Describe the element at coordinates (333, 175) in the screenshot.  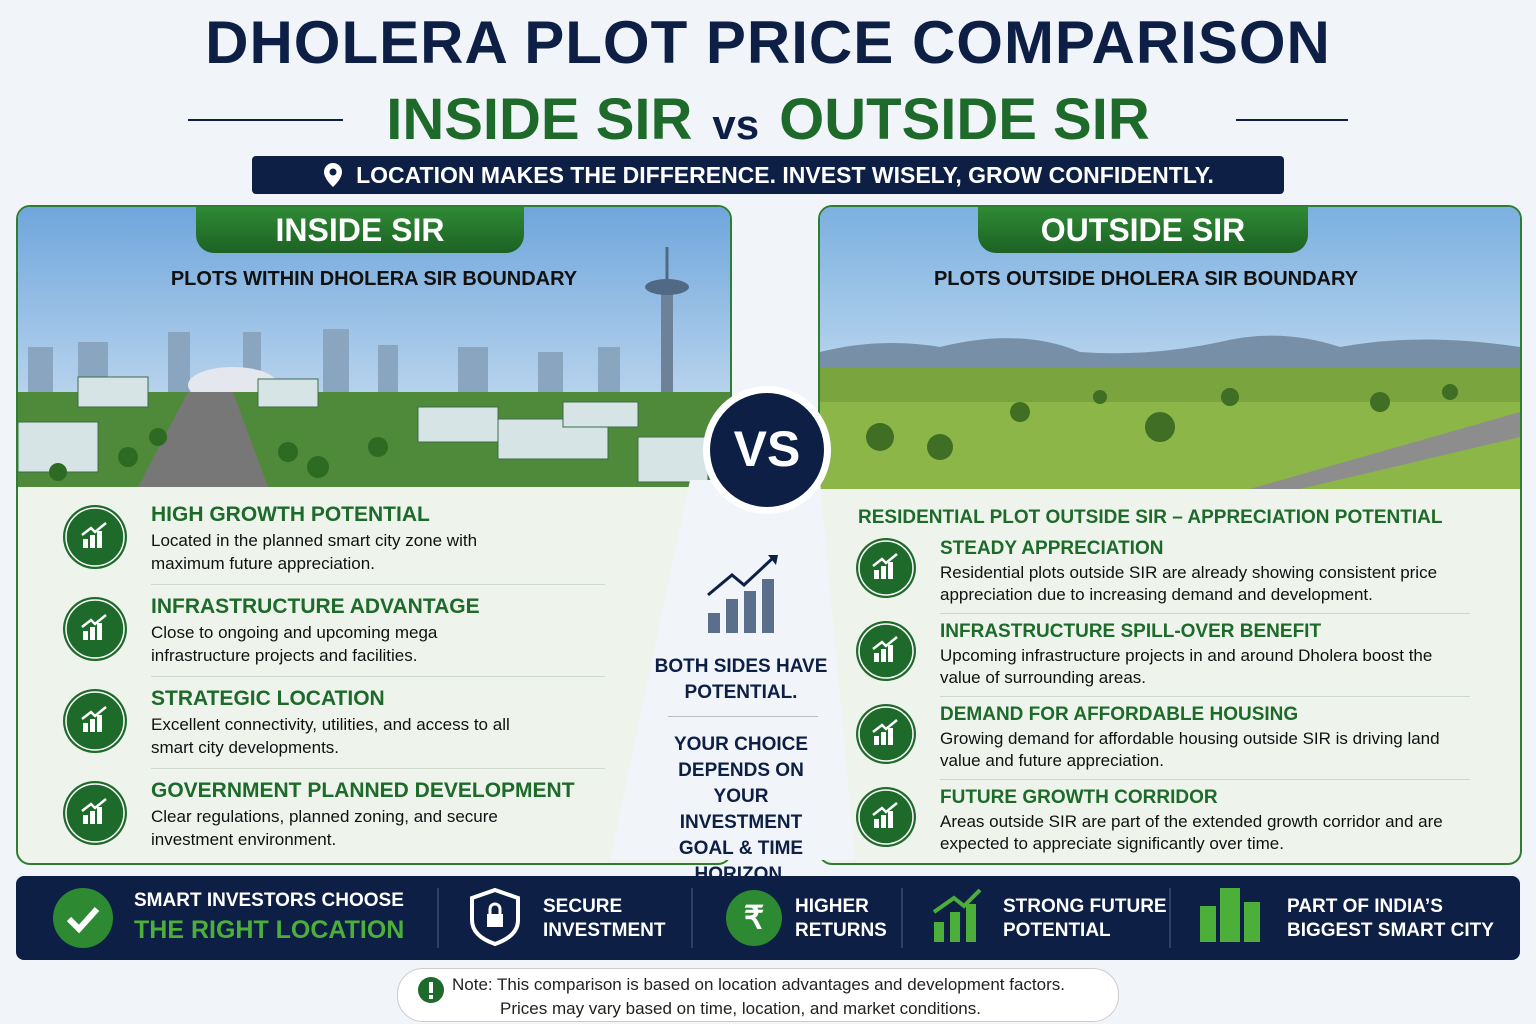
I see `pin-icon` at that location.